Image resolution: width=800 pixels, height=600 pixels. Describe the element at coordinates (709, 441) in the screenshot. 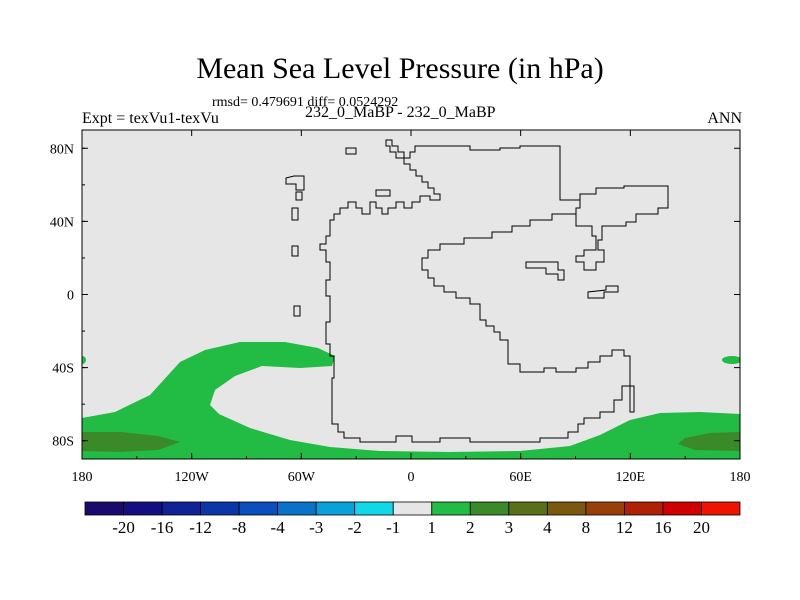

I see `field-polar-dark-east` at that location.